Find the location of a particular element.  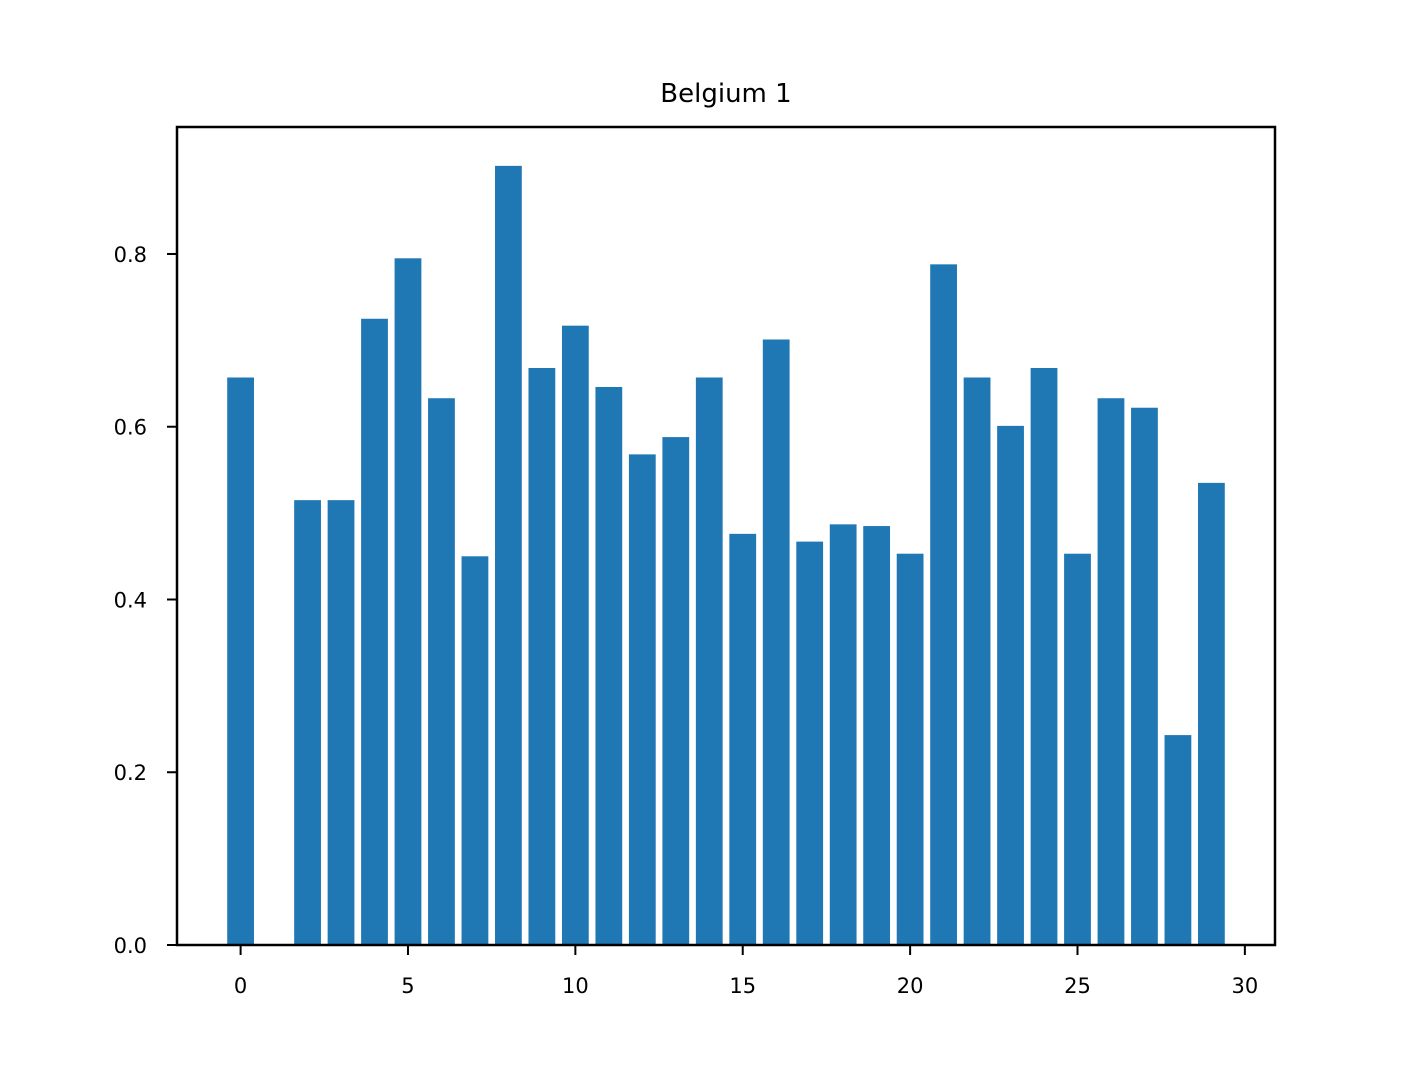

x-tick-label-25: 25 is located at coordinates (1077, 986).